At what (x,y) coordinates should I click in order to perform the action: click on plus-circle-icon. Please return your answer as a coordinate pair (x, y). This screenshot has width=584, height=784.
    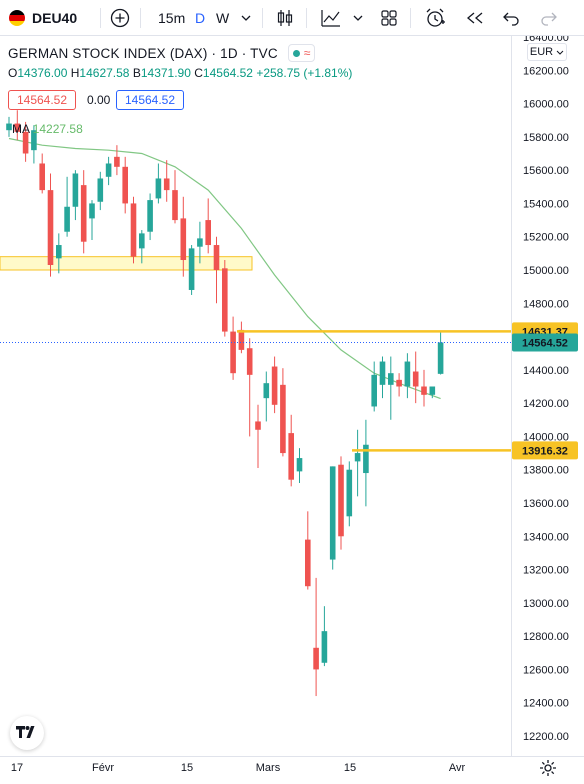
    Looking at the image, I should click on (120, 18).